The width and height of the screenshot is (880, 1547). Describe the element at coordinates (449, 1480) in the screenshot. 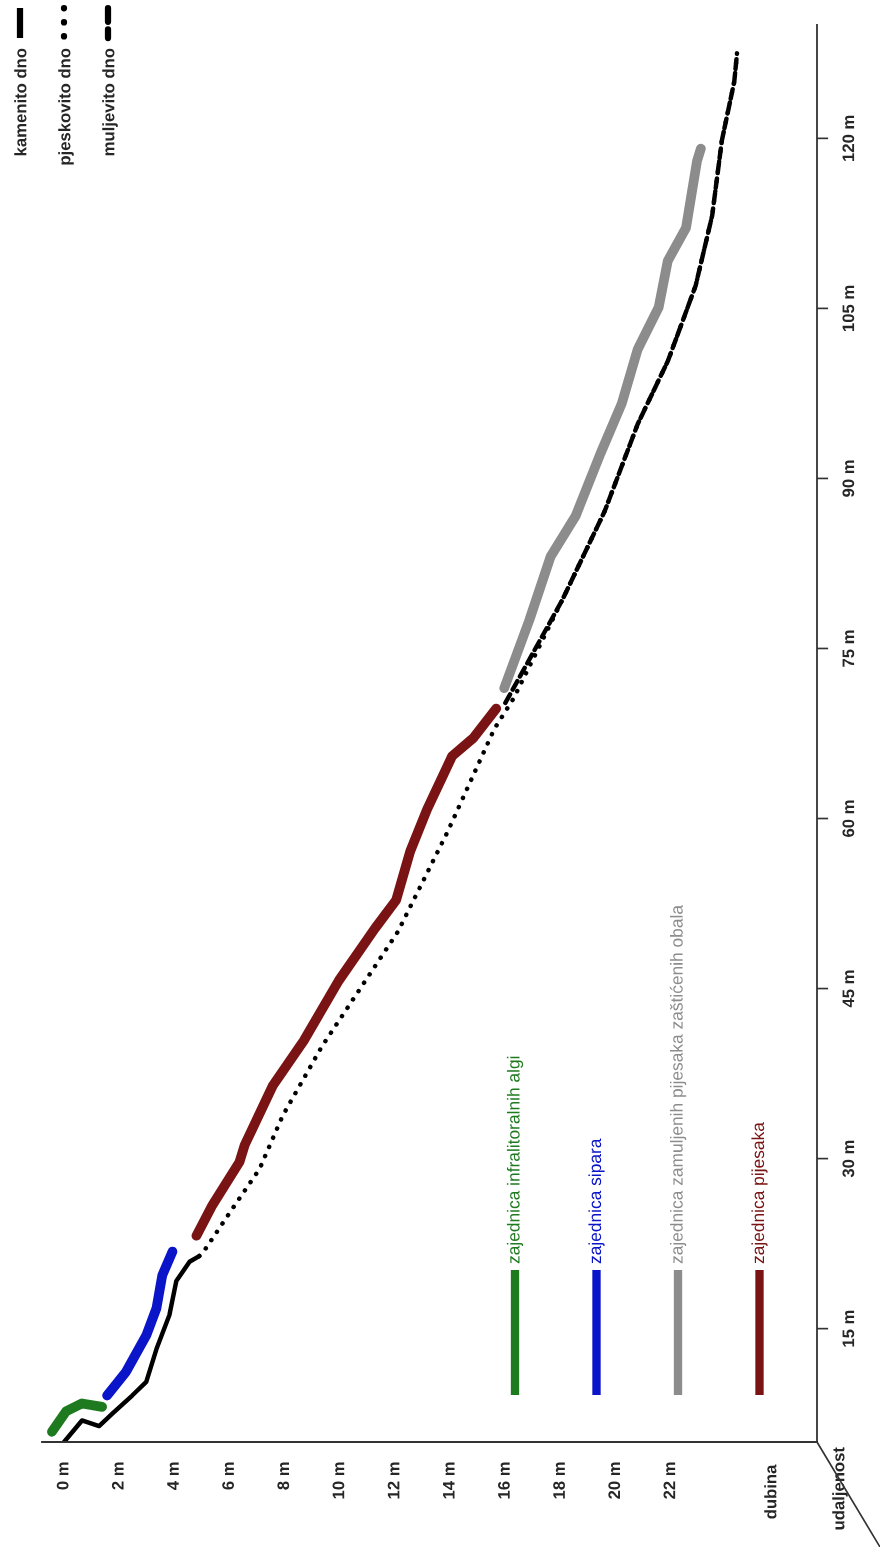

I see `x-tick-label: 14 m` at that location.